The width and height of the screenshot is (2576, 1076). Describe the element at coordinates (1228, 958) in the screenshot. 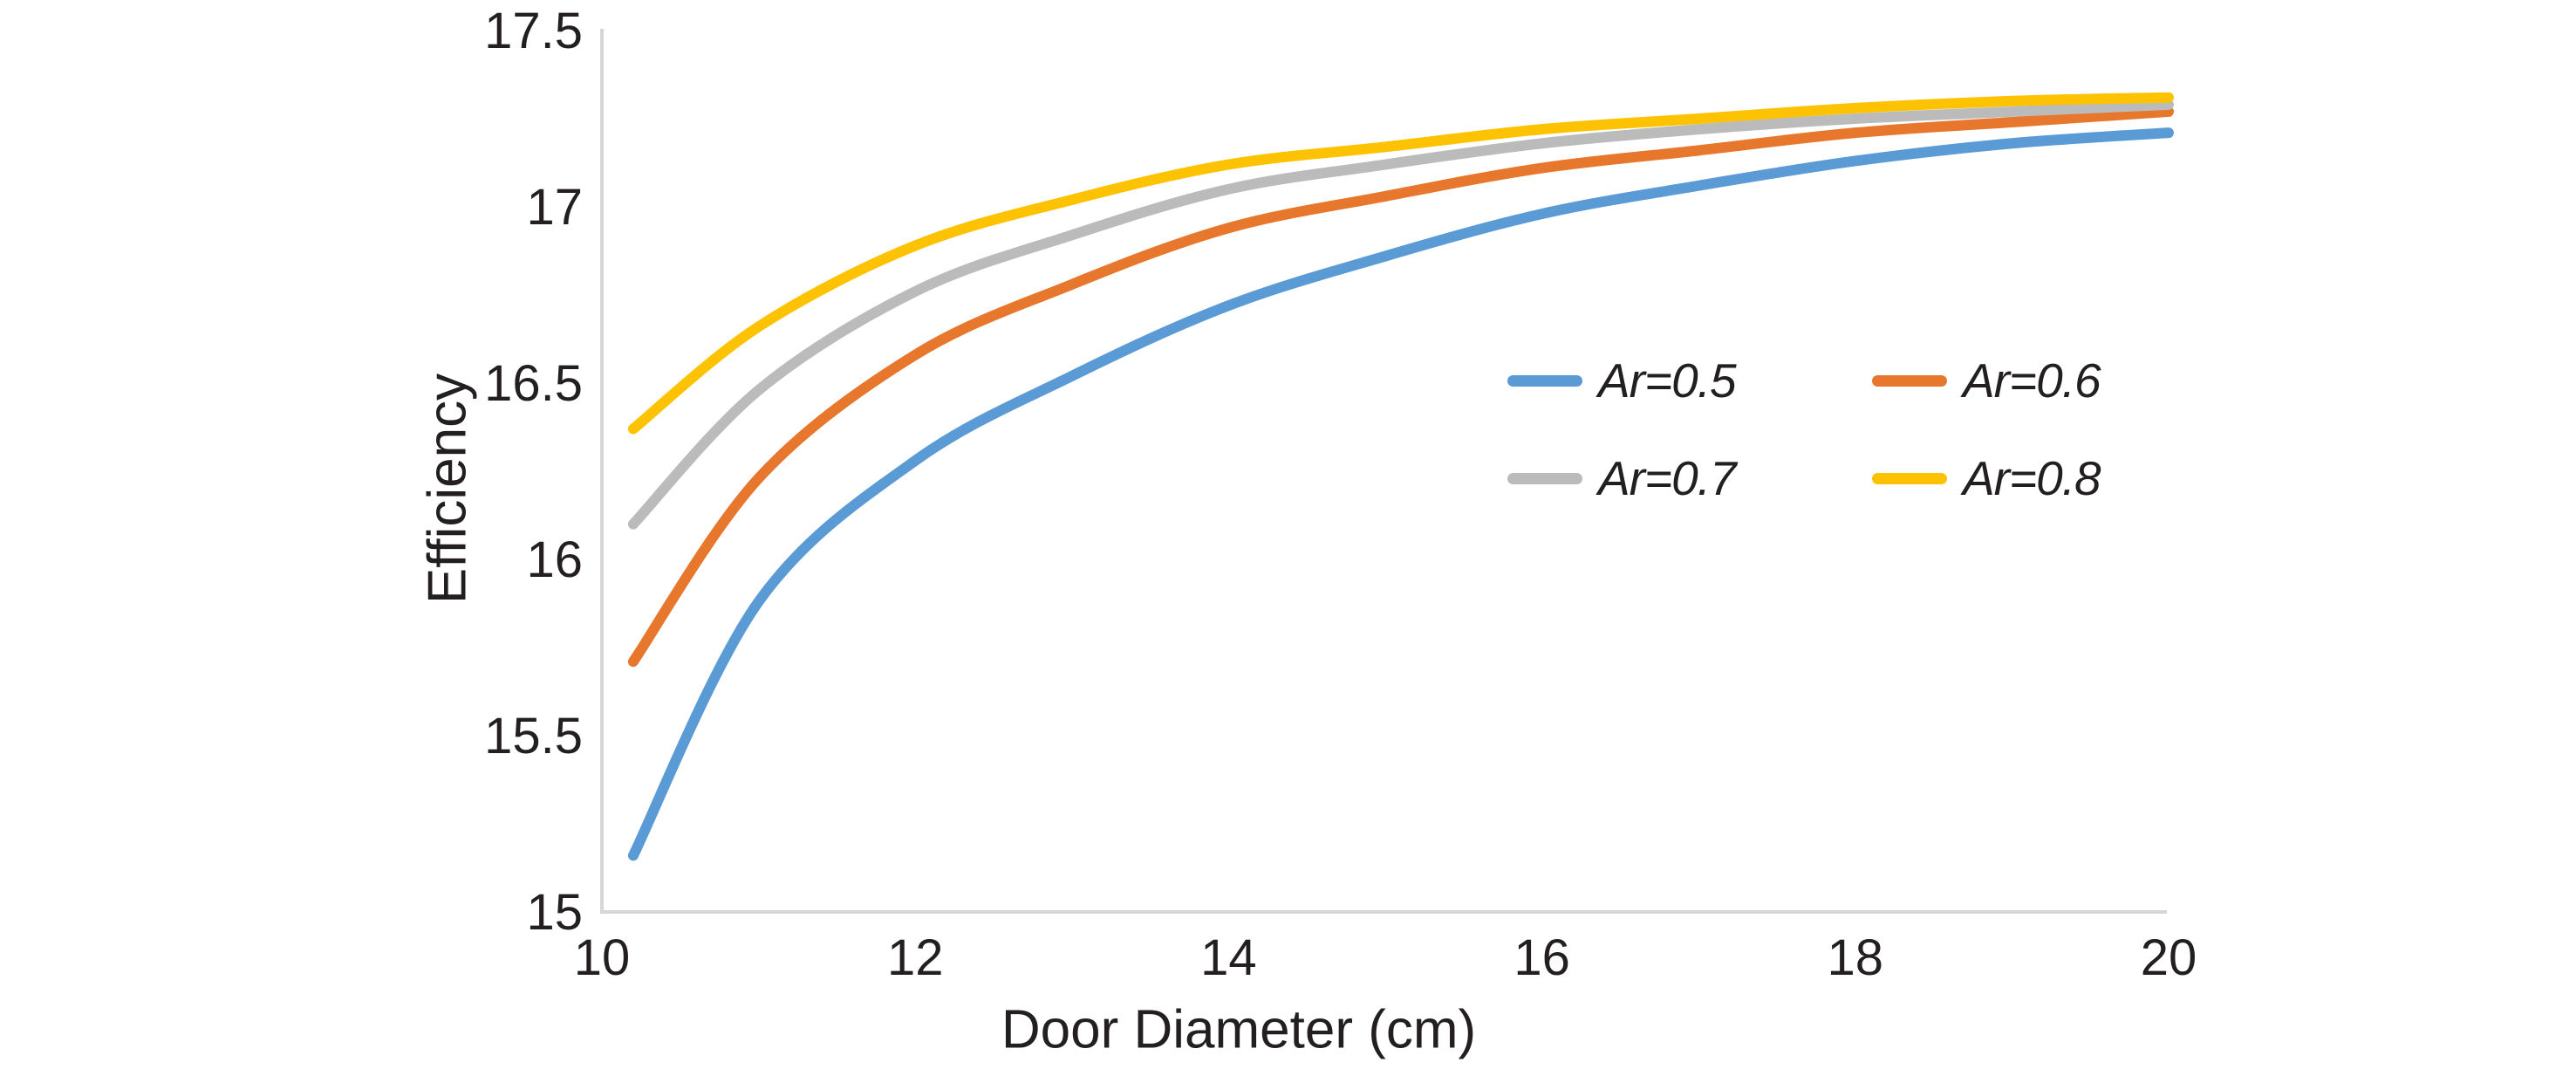

I see `x-tick-label: 14` at that location.